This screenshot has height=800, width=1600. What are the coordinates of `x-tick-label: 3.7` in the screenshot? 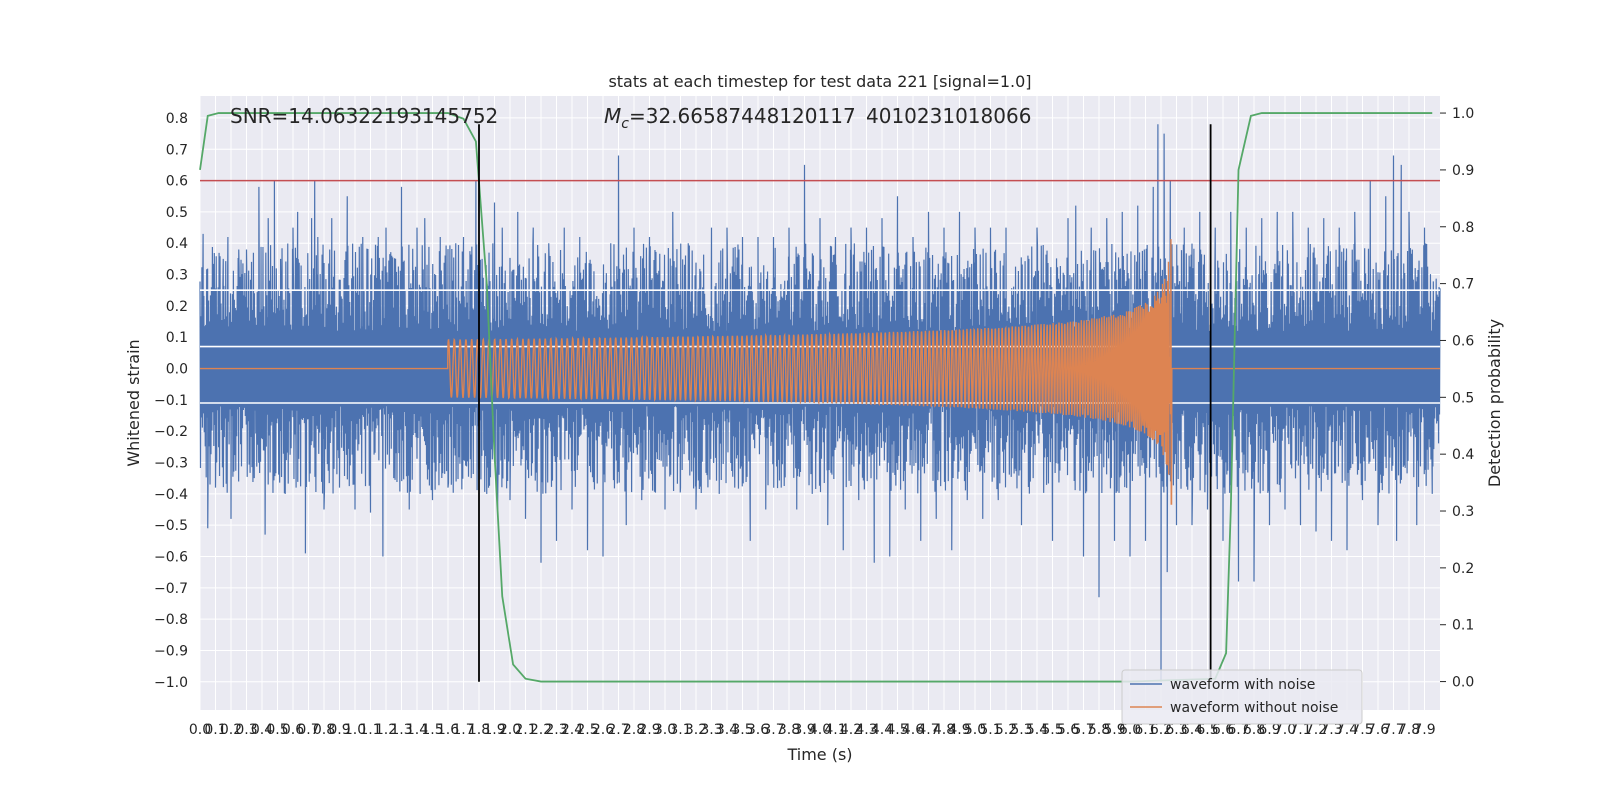 It's located at (773, 730).